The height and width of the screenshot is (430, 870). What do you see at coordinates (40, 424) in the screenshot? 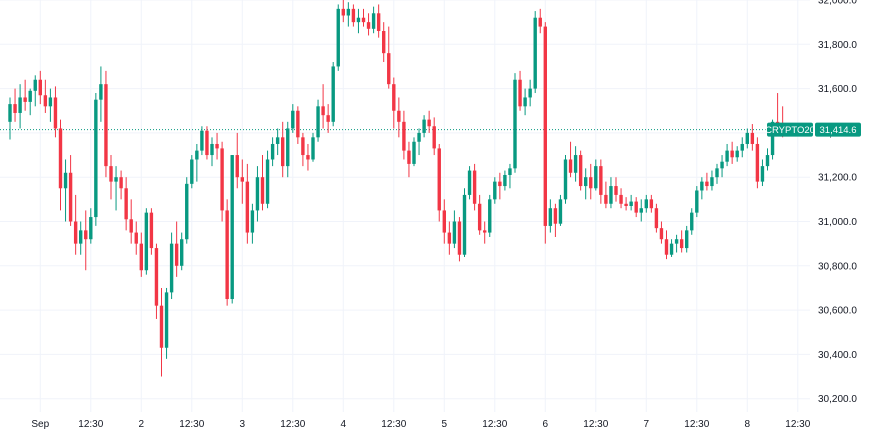
I see `x-tick-label: Sep` at bounding box center [40, 424].